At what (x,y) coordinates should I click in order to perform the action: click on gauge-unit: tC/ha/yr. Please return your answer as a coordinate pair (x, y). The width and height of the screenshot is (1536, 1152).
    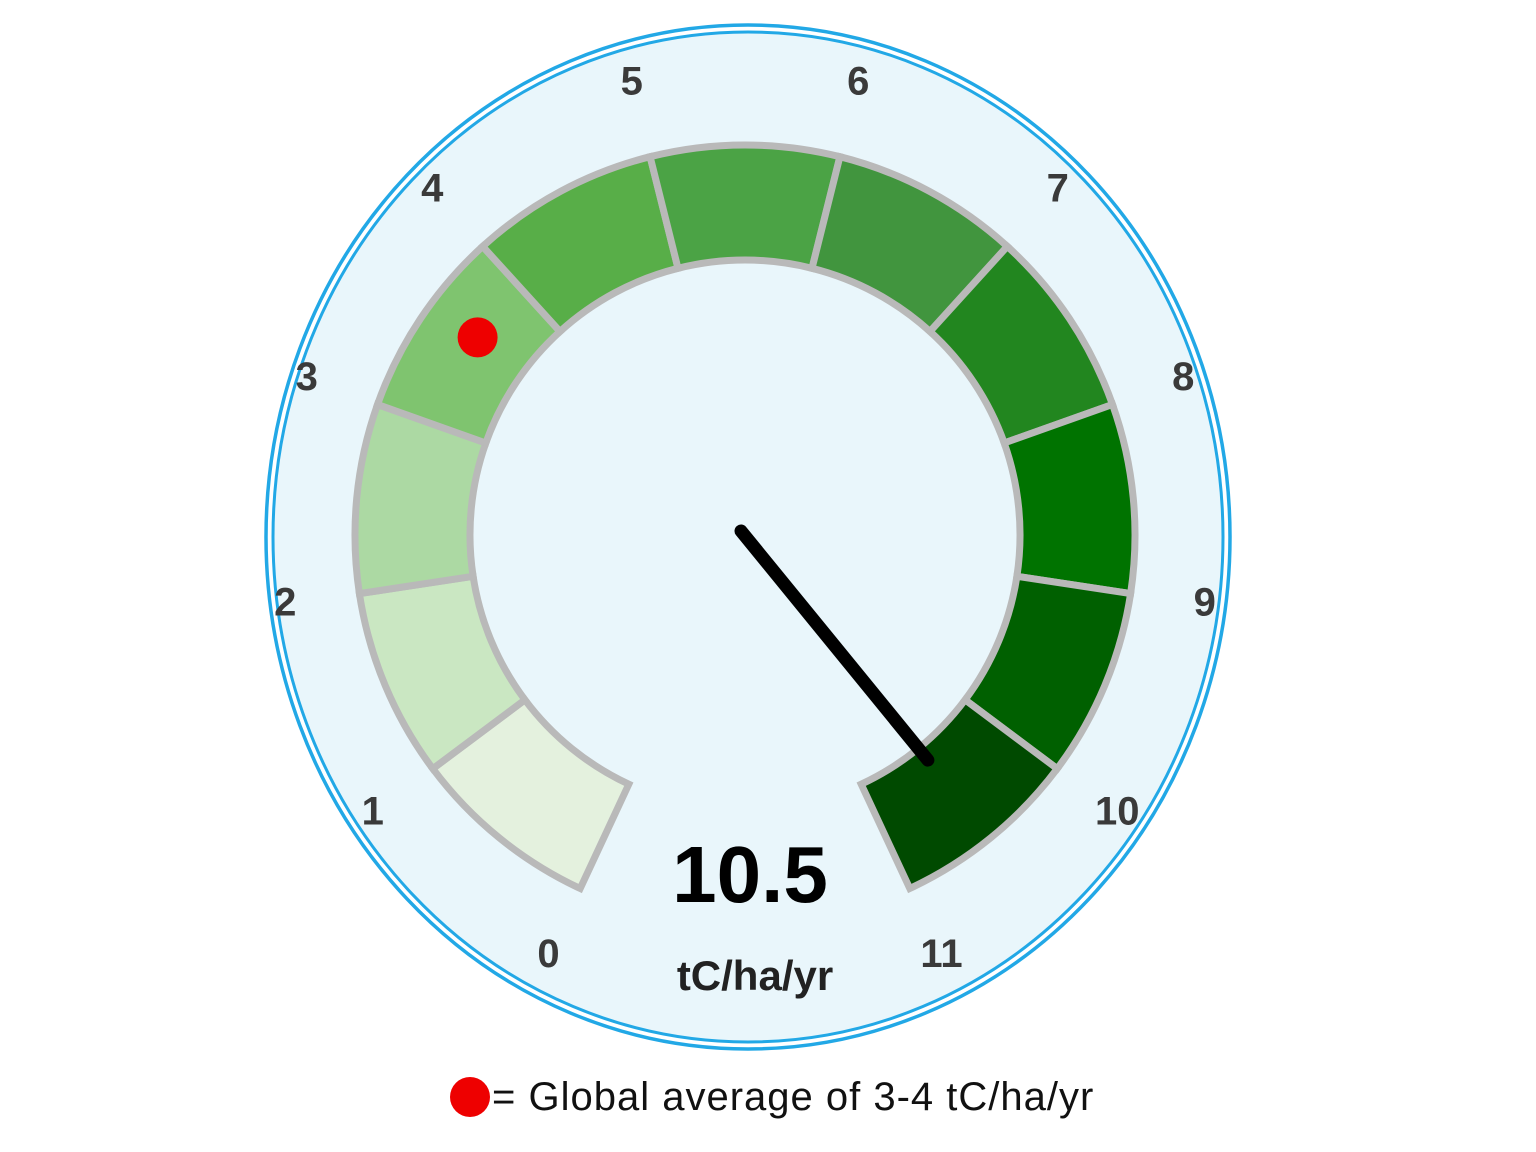
    Looking at the image, I should click on (755, 975).